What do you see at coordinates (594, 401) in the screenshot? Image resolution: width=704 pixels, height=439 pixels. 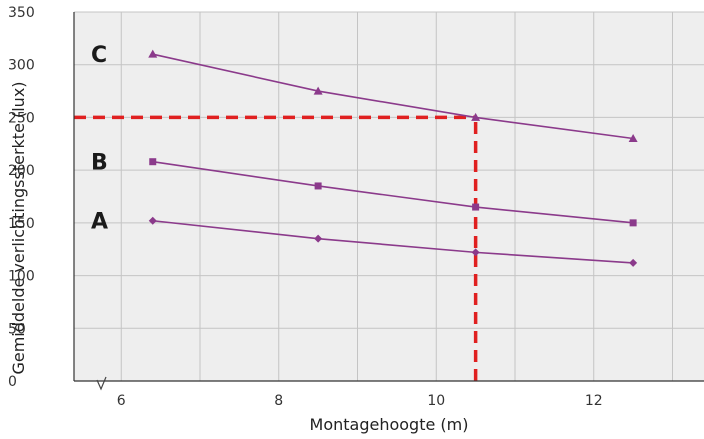 I see `x-tick-label: 12` at bounding box center [594, 401].